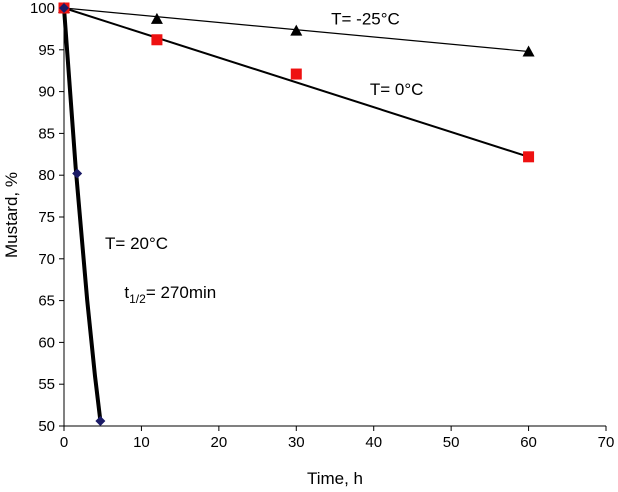 The width and height of the screenshot is (618, 492). I want to click on y-tick-label: 50, so click(46, 426).